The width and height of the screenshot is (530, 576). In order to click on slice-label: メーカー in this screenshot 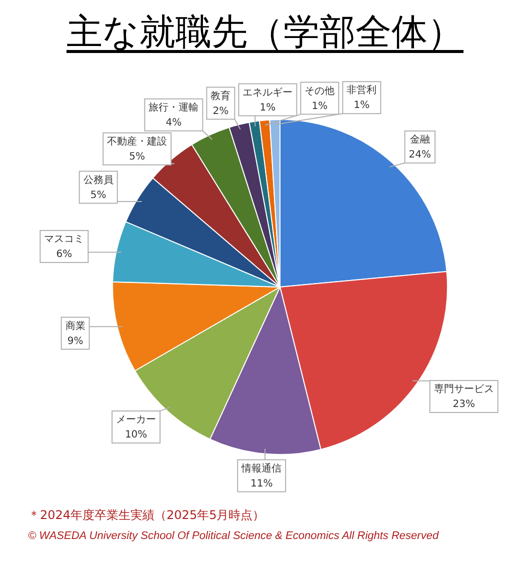, I will do `click(136, 420)`.